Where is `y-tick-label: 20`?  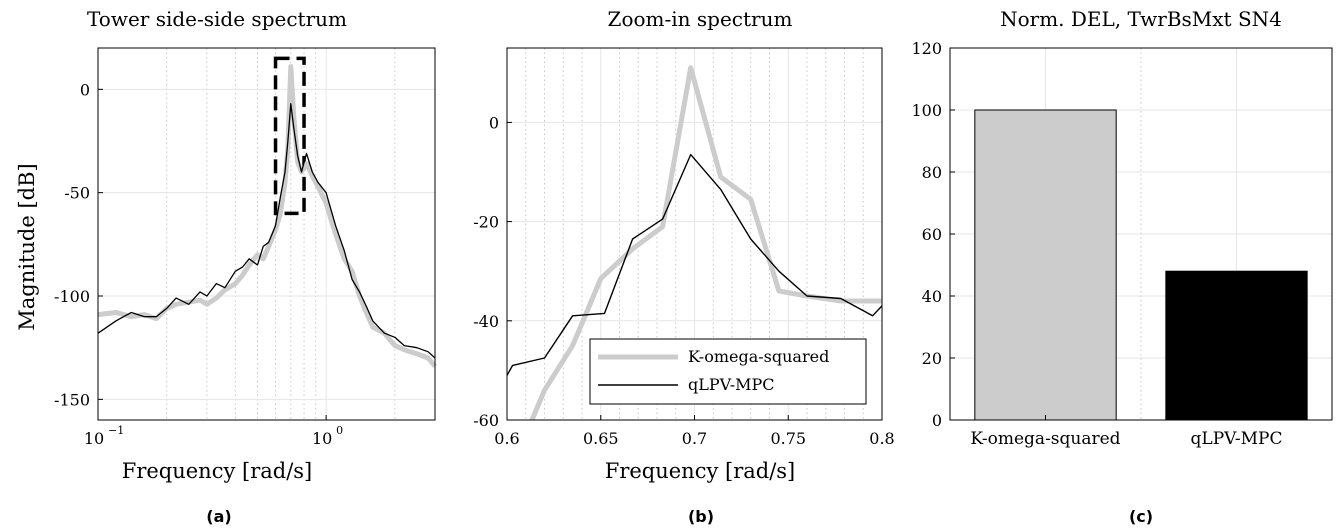 y-tick-label: 20 is located at coordinates (932, 358).